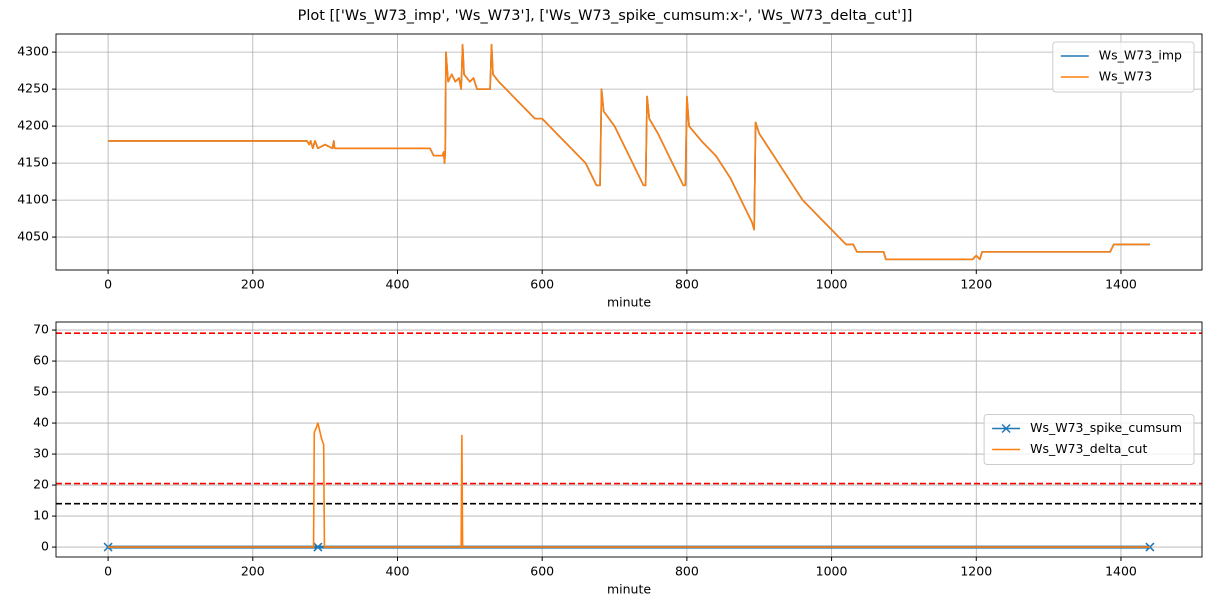  I want to click on y-tick-label: 4200, so click(33, 125).